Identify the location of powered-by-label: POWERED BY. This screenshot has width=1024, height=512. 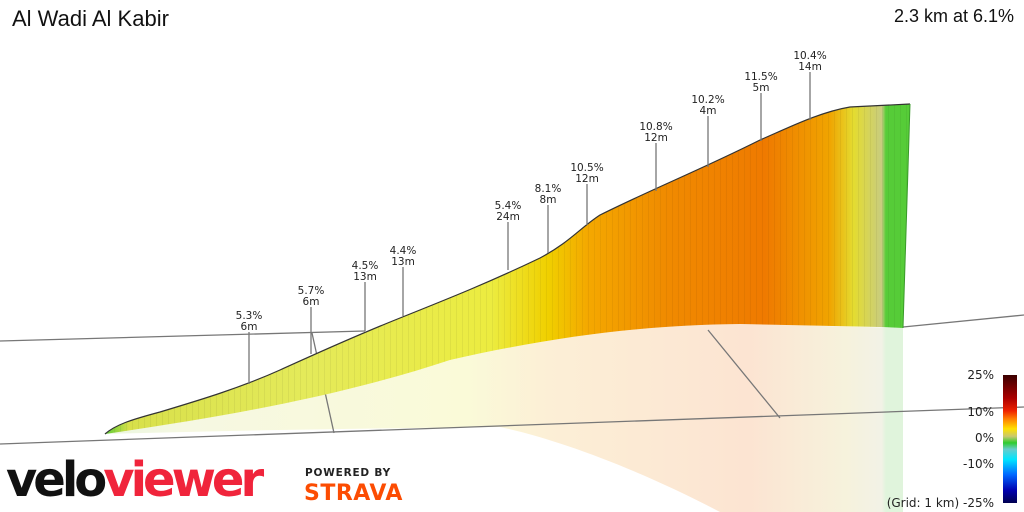
(348, 473).